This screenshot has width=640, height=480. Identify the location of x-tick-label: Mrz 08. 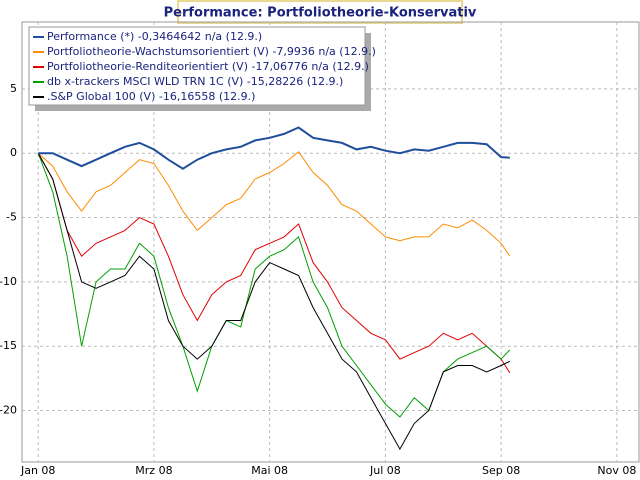
(153, 470).